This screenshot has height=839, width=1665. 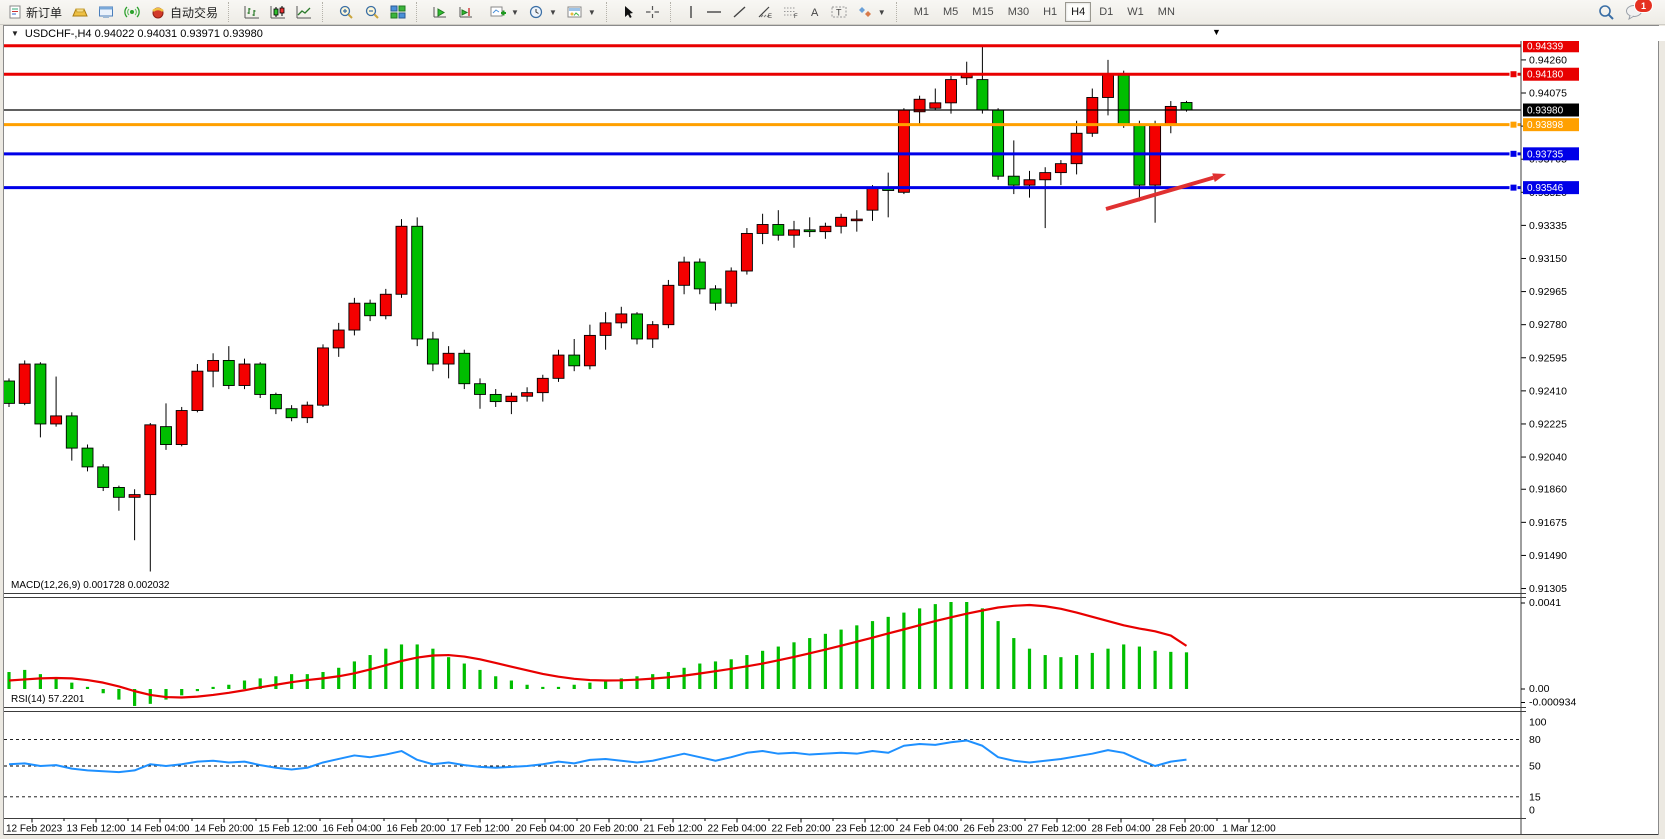 I want to click on market-watch-button, so click(x=80, y=12).